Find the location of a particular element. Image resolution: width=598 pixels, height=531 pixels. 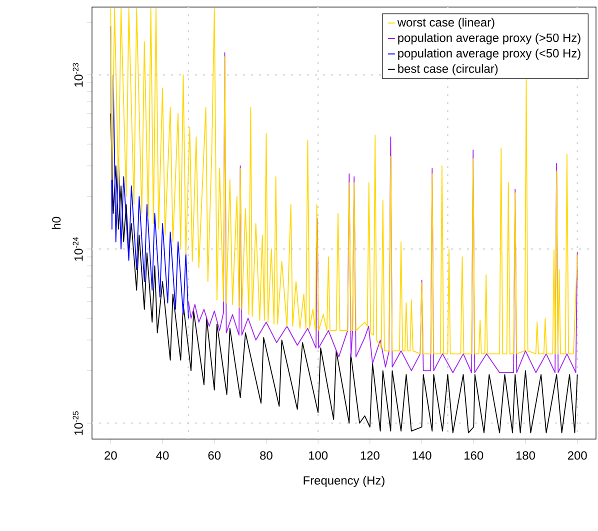

legend-label: best case (circular) is located at coordinates (448, 70).